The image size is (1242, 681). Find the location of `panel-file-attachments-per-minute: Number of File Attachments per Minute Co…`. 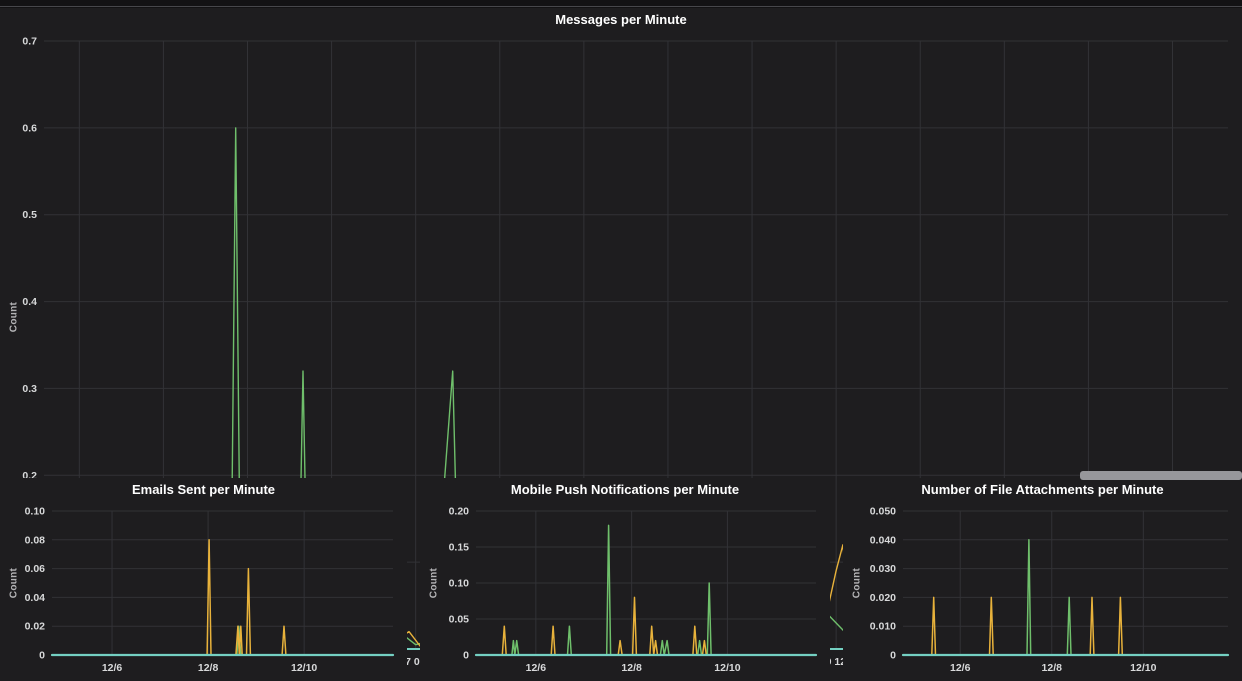

panel-file-attachments-per-minute: Number of File Attachments per Minute Co… is located at coordinates (1042, 579).